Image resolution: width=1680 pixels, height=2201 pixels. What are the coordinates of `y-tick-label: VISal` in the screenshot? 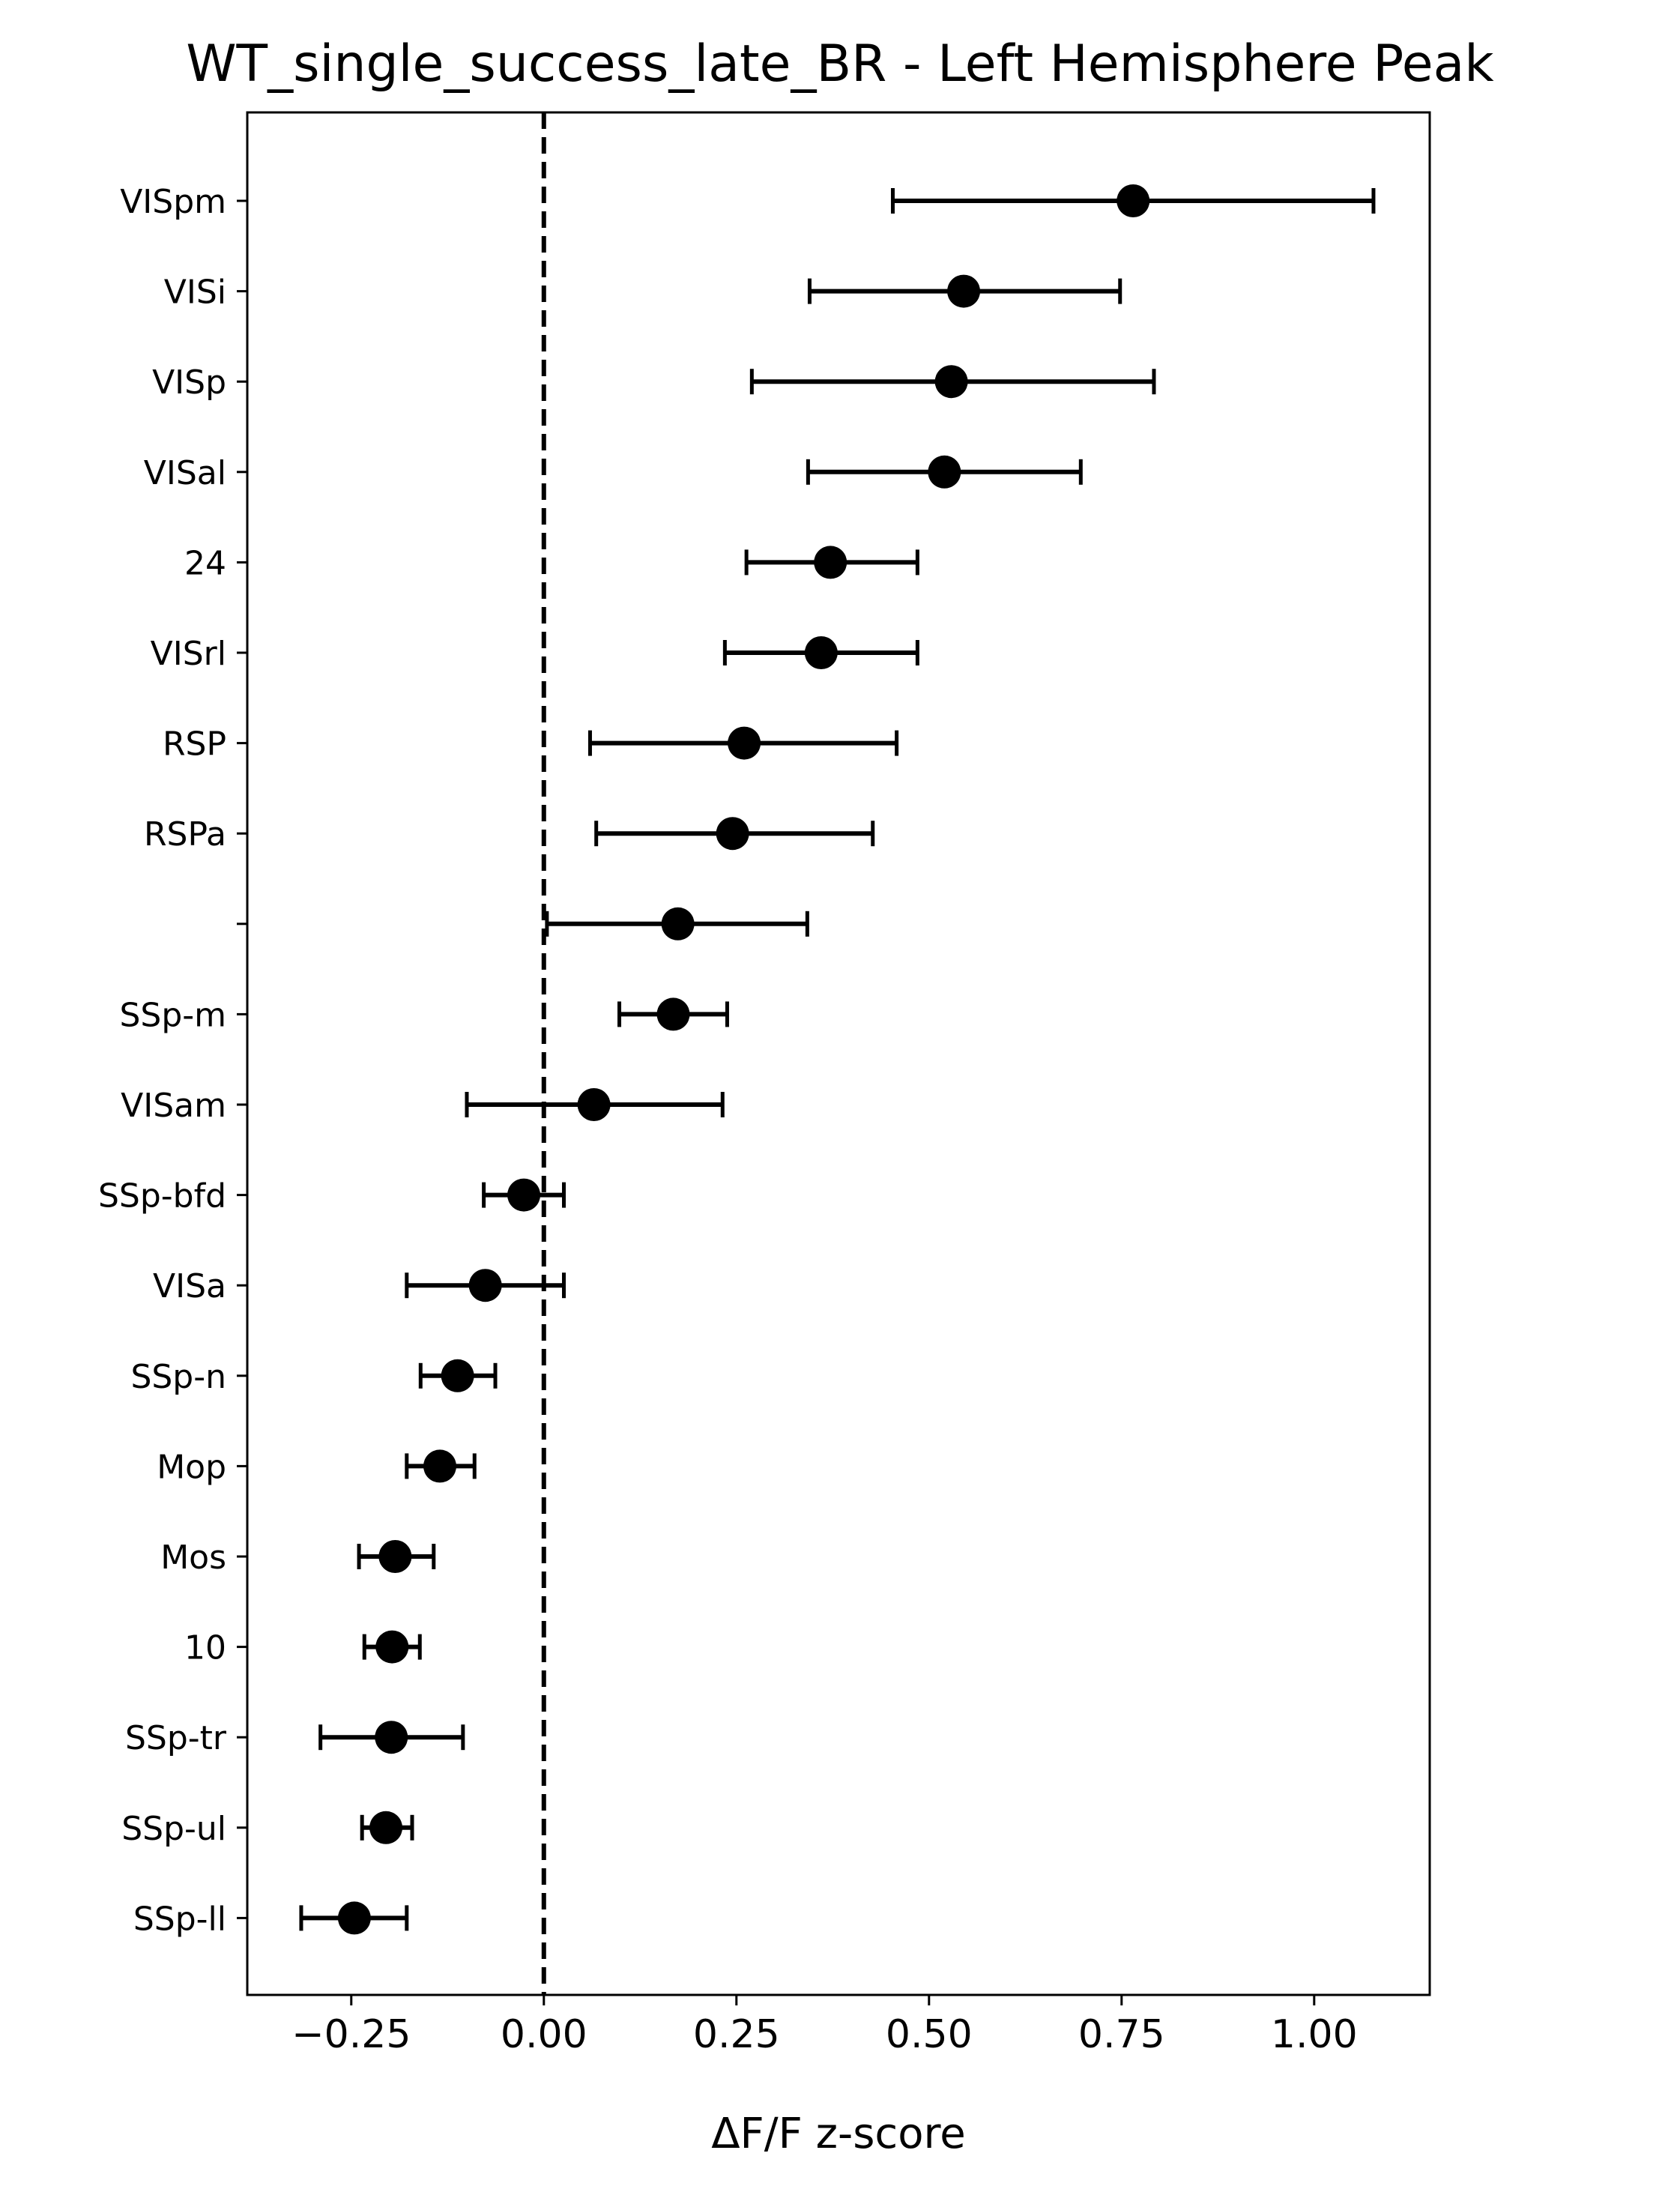 It's located at (185, 473).